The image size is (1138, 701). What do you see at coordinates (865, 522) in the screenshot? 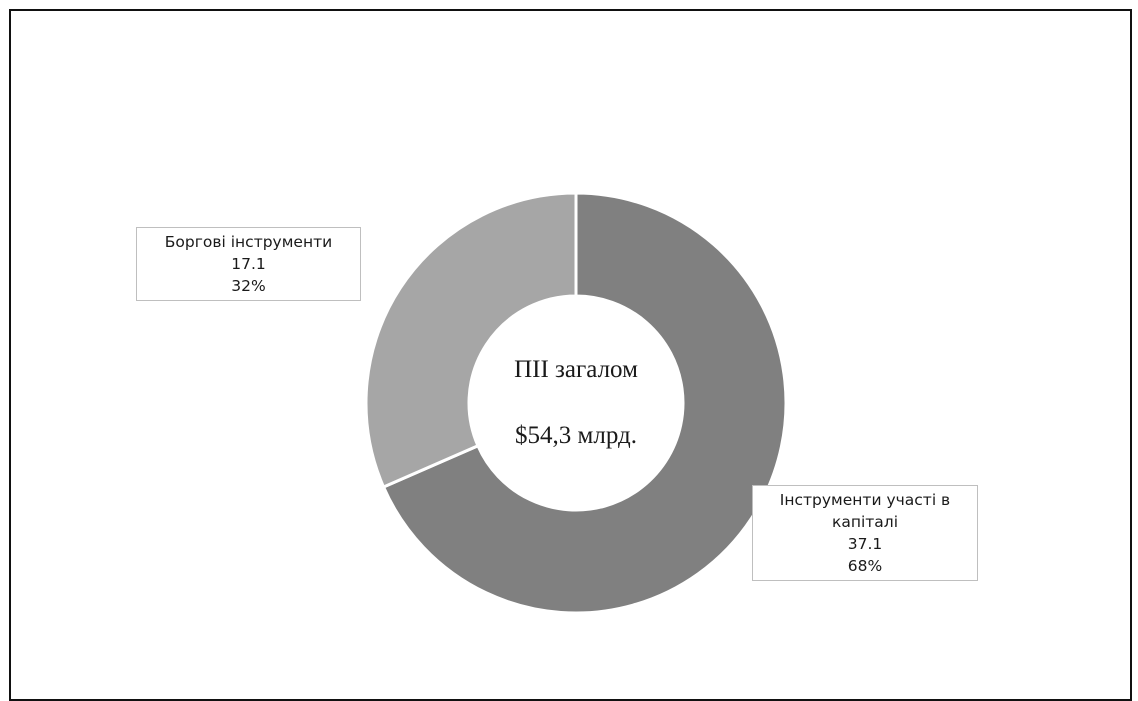
I see `slice-label-equity-name-line2: капіталі` at bounding box center [865, 522].